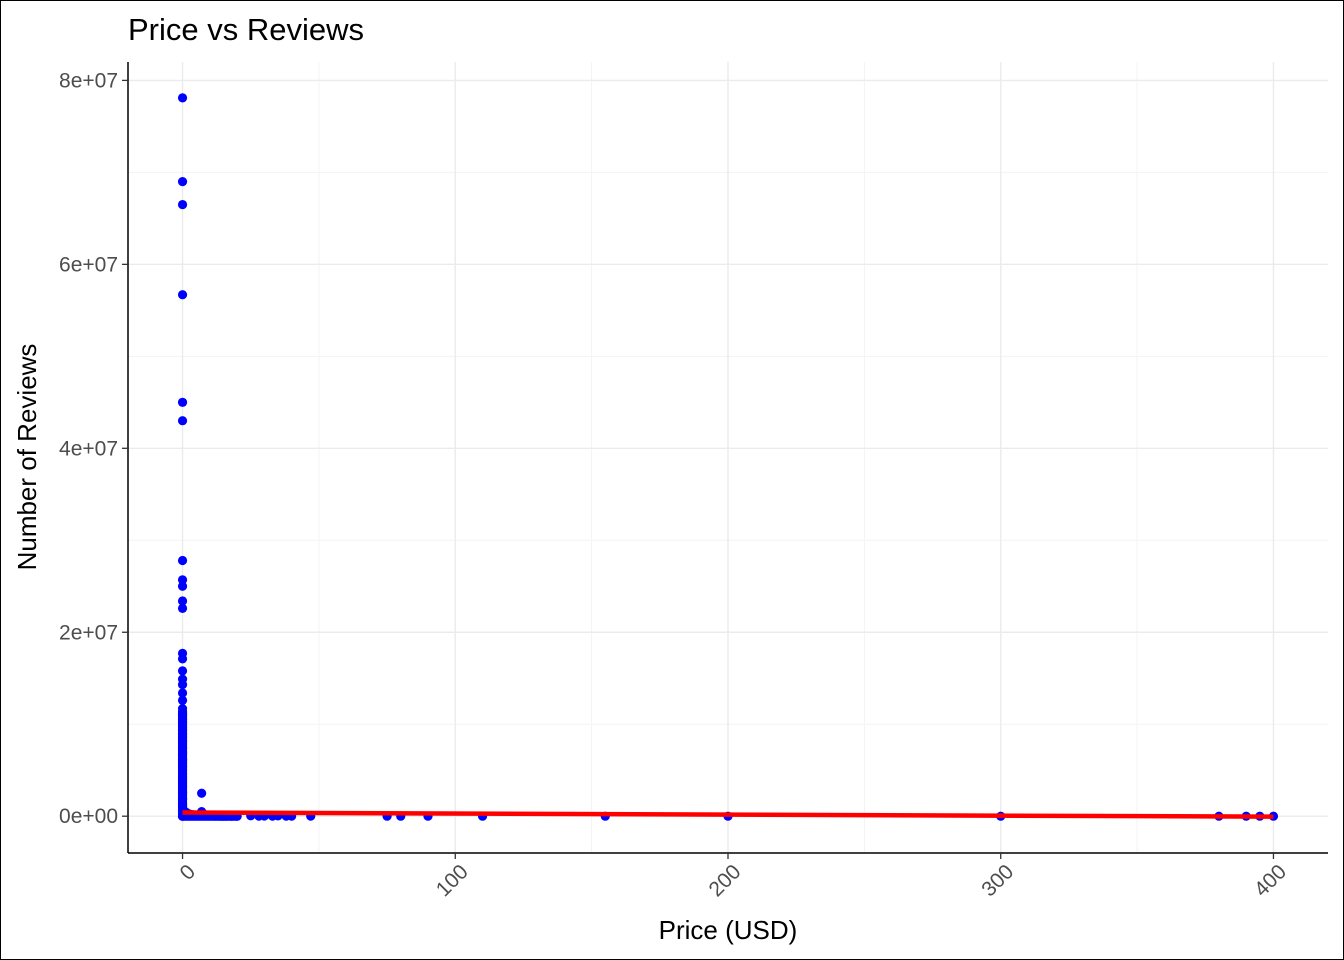 This screenshot has width=1344, height=960. What do you see at coordinates (188, 872) in the screenshot?
I see `x-tick-label: 0` at bounding box center [188, 872].